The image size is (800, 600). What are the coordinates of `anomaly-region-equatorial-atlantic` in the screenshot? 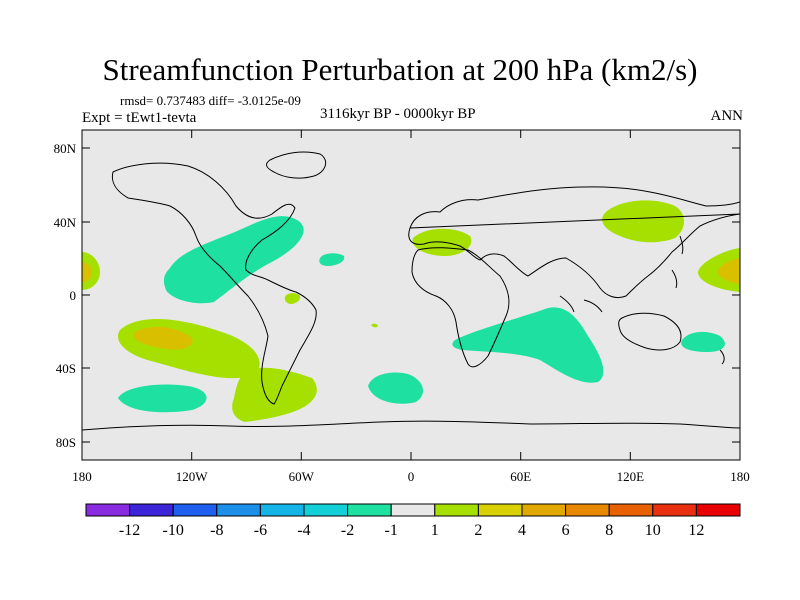 It's located at (374, 325).